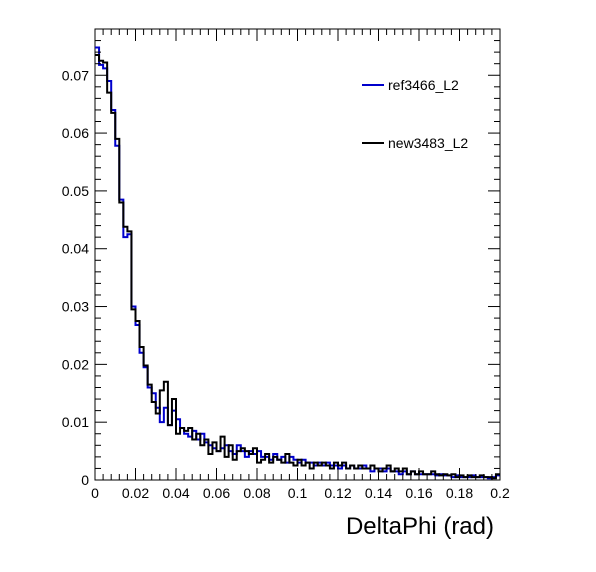 The image size is (596, 572). What do you see at coordinates (75, 422) in the screenshot?
I see `y-tick-label: 0.01` at bounding box center [75, 422].